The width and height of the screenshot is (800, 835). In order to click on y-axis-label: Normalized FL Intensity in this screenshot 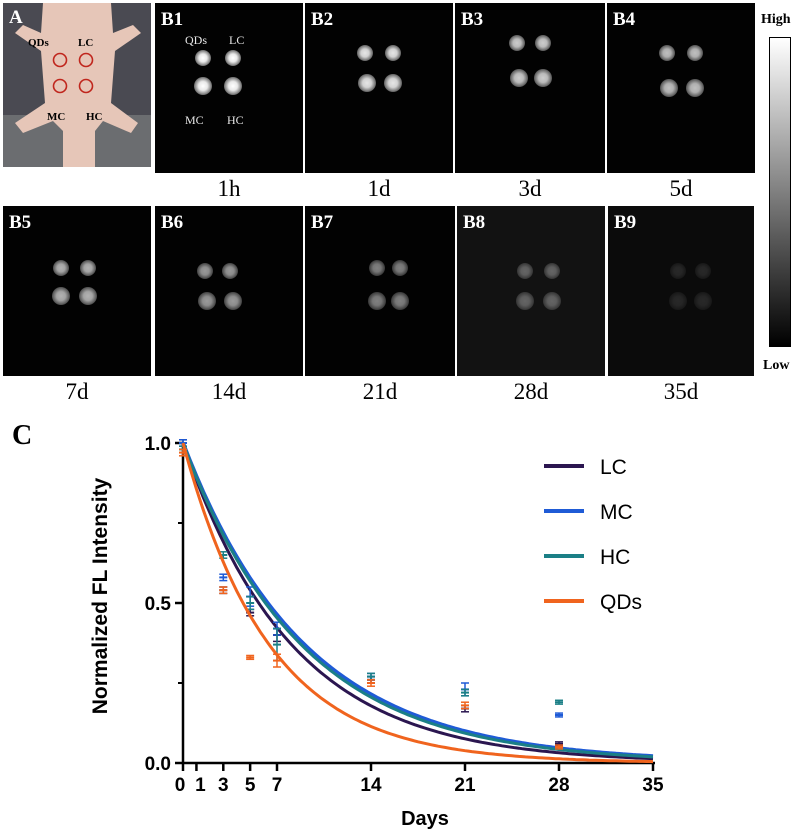, I will do `click(100, 595)`.